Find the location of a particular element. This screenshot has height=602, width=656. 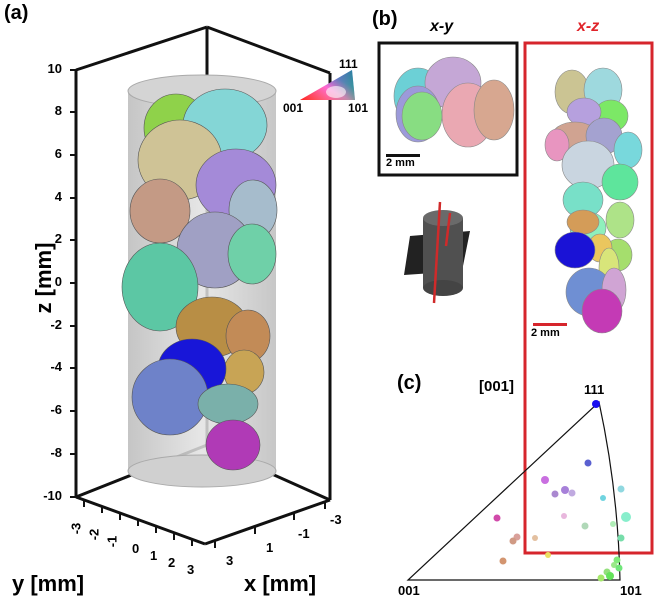

z-tick-label: 0 is located at coordinates (58, 281).